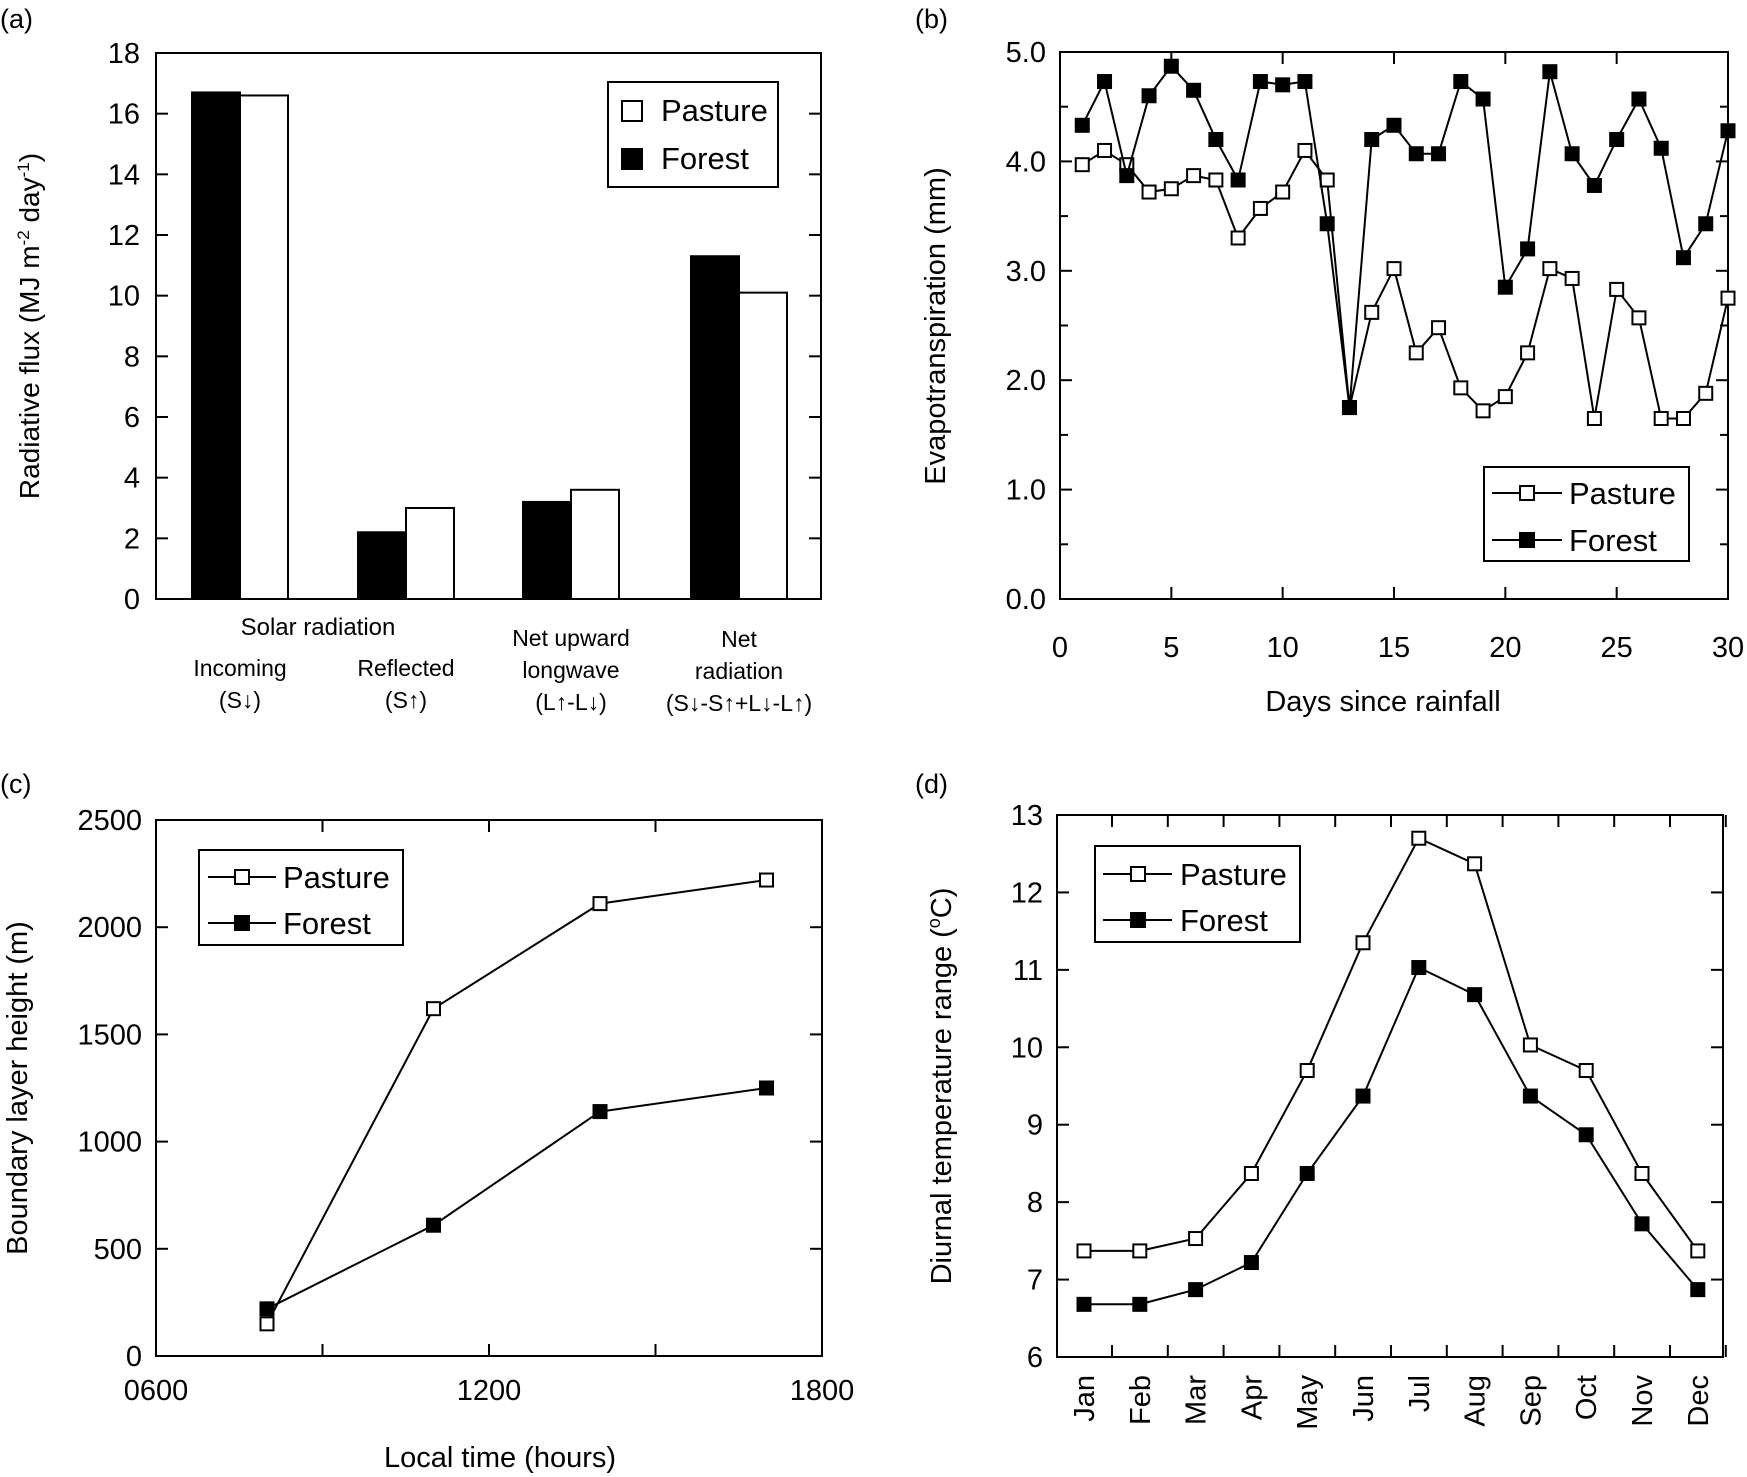 This screenshot has width=1747, height=1477. Describe the element at coordinates (1476, 1401) in the screenshot. I see `panel-d-x-tick-label: Aug` at that location.